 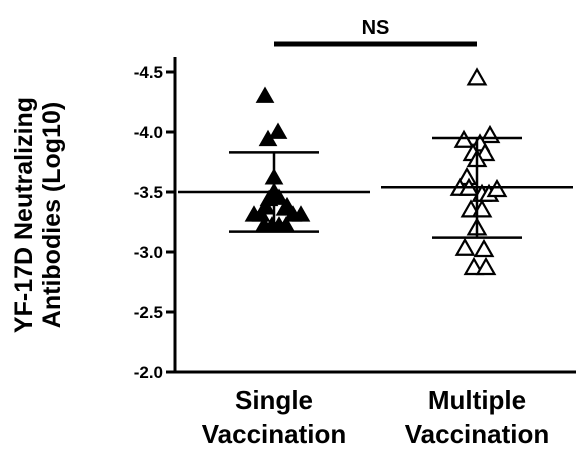 I want to click on x-category-label: Multiple, so click(x=477, y=400).